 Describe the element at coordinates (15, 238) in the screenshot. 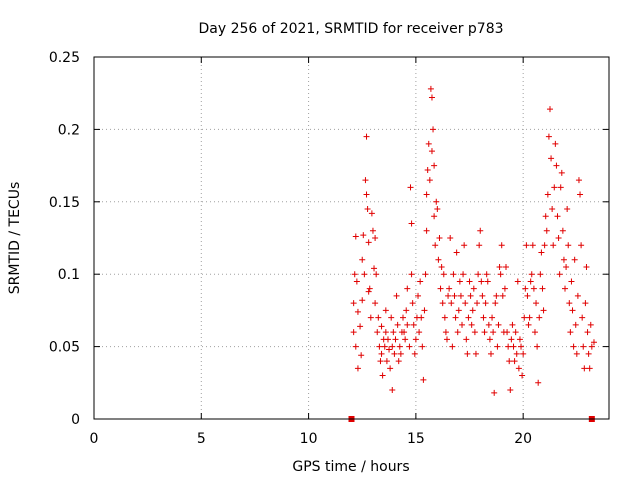

I see `y-axis-title: SRMTID / TECUs` at that location.